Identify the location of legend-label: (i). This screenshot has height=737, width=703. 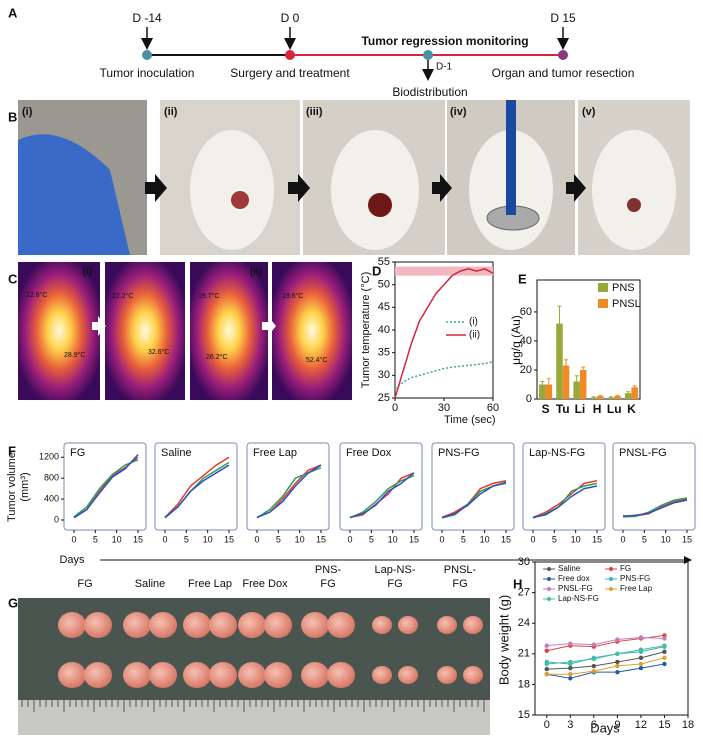
(473, 322).